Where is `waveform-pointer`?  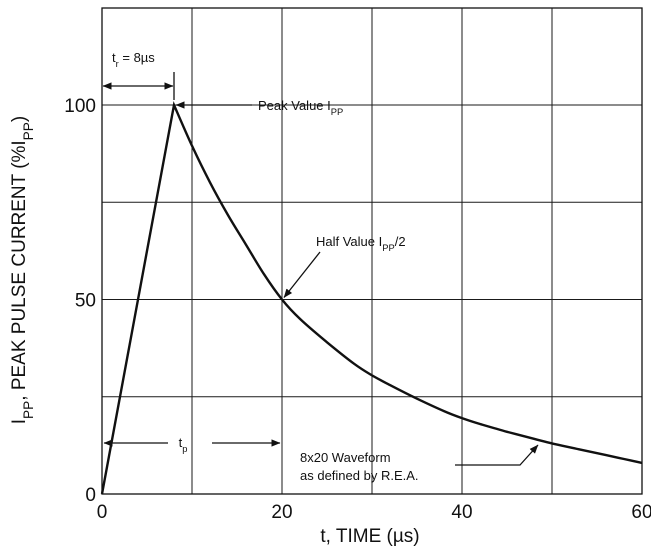 waveform-pointer is located at coordinates (497, 455).